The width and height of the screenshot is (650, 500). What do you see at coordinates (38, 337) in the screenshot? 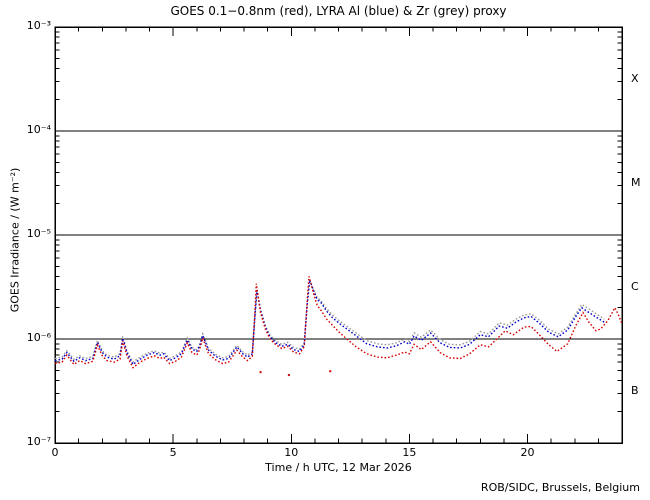
I see `y-tick-label: 10⁻⁶` at bounding box center [38, 337].